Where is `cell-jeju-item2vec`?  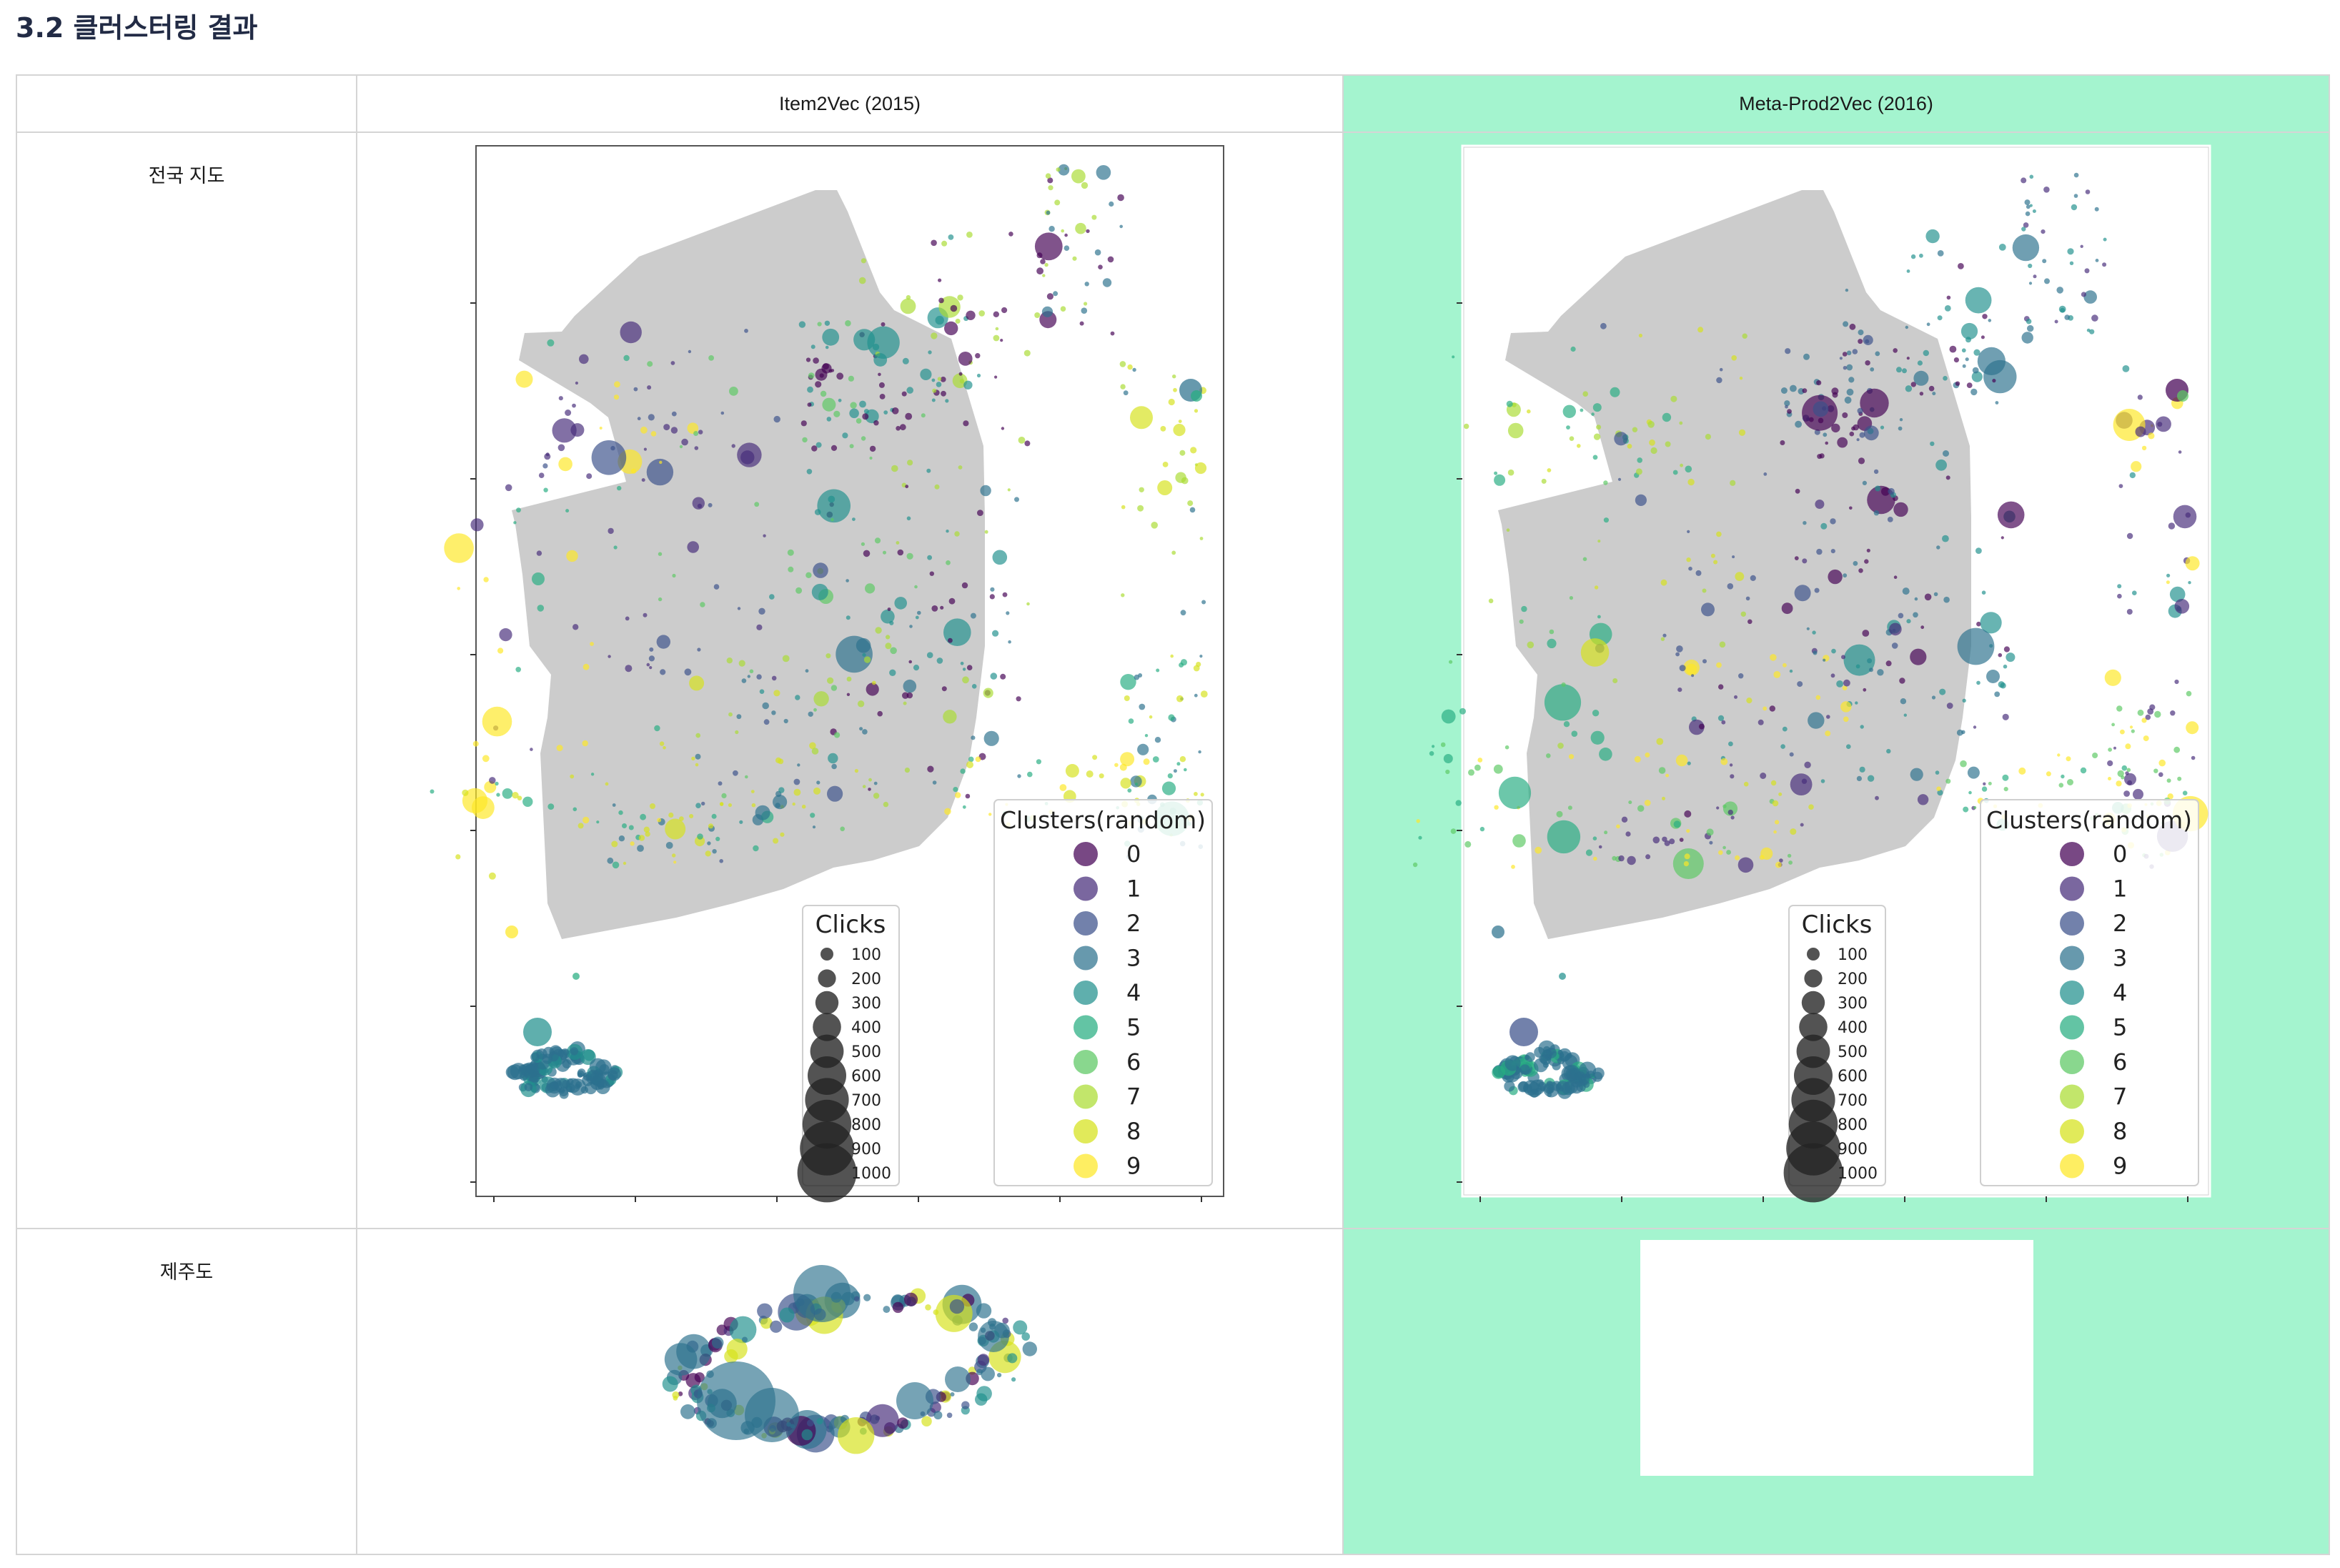
cell-jeju-item2vec is located at coordinates (850, 1391).